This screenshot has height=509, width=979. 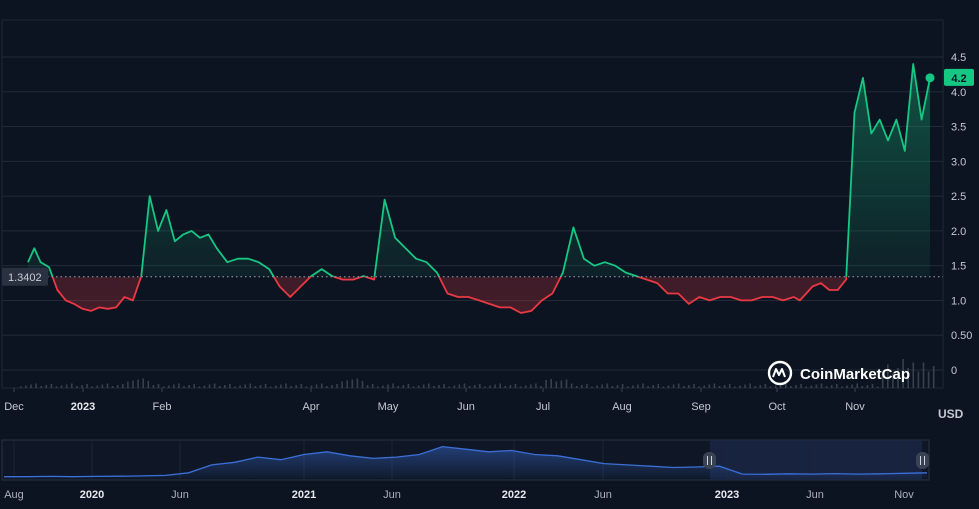 I want to click on navigator-line, so click(x=466, y=461).